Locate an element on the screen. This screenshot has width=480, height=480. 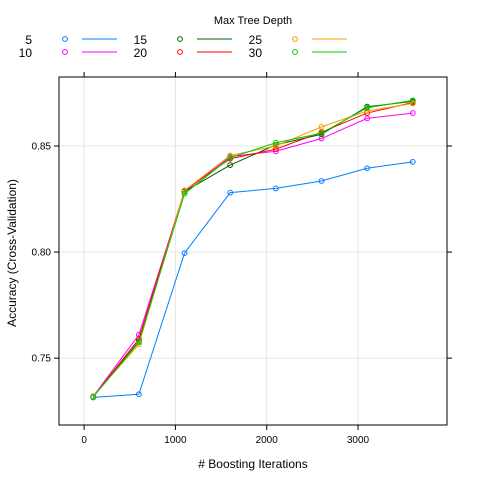
legend-title: Max Tree Depth is located at coordinates (253, 21).